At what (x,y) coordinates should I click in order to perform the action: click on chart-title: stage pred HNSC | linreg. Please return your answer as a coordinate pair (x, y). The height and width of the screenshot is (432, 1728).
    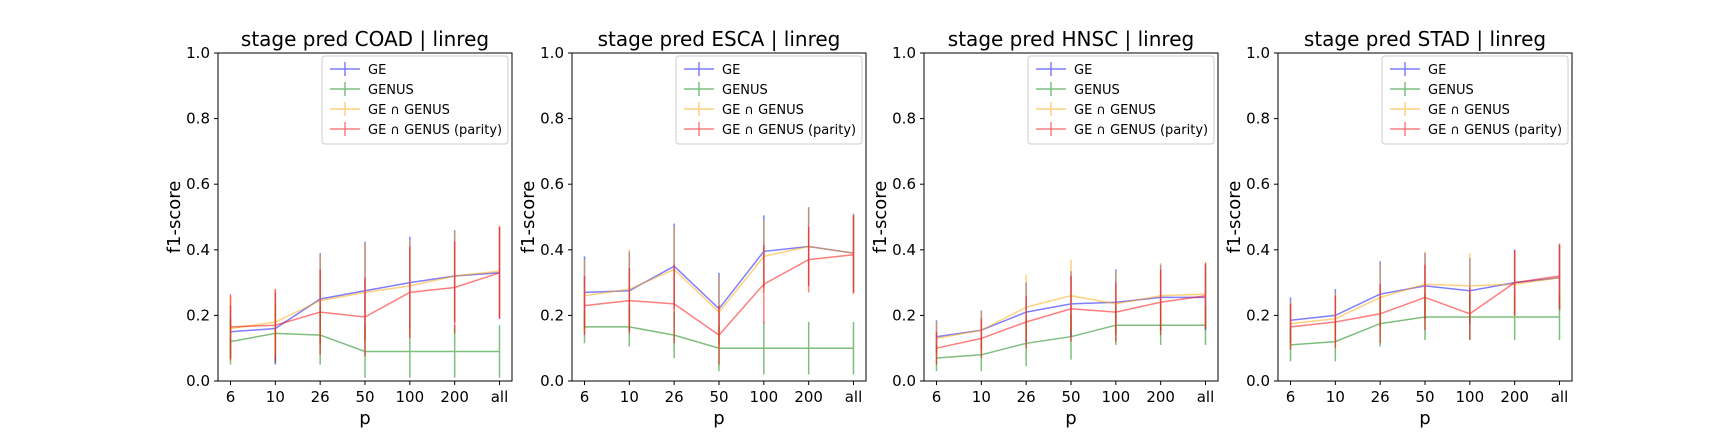
    Looking at the image, I should click on (1071, 39).